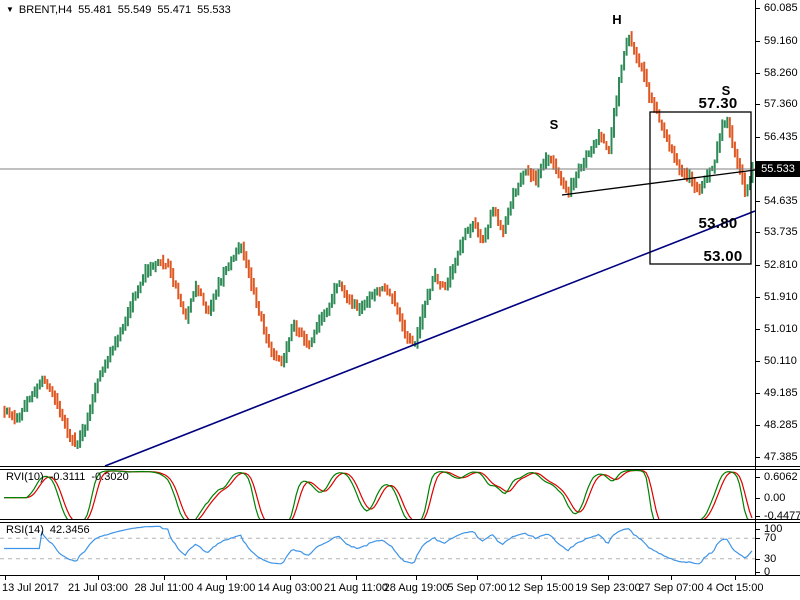 The image size is (800, 600). I want to click on rvi-axis-label: 0.6062, so click(781, 477).